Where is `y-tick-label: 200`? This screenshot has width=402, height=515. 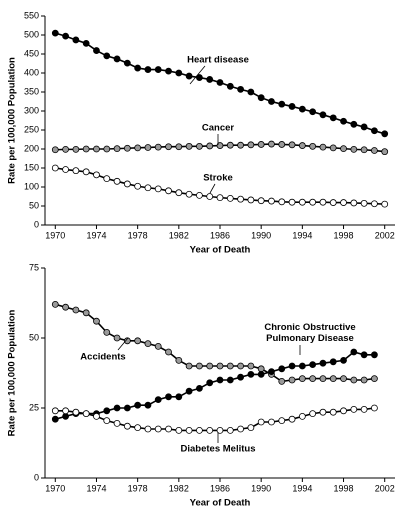 y-tick-label: 200 is located at coordinates (31, 148).